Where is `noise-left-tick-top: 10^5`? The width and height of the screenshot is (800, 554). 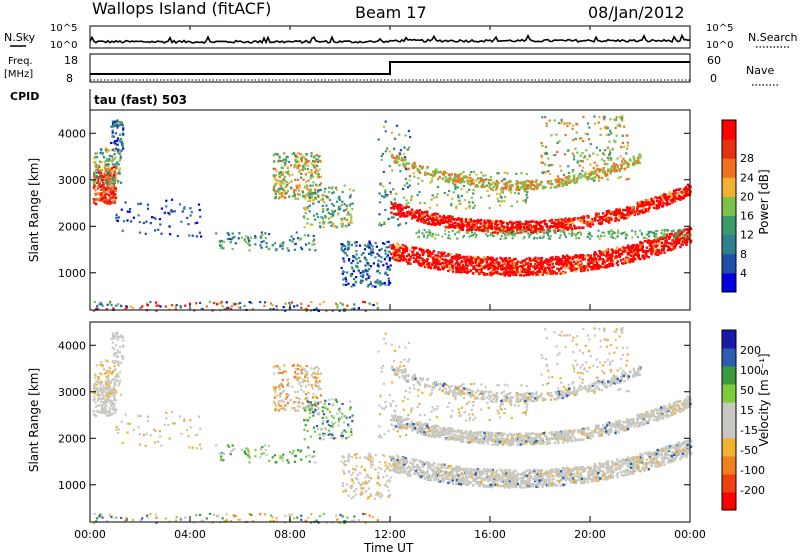 noise-left-tick-top: 10^5 is located at coordinates (63, 28).